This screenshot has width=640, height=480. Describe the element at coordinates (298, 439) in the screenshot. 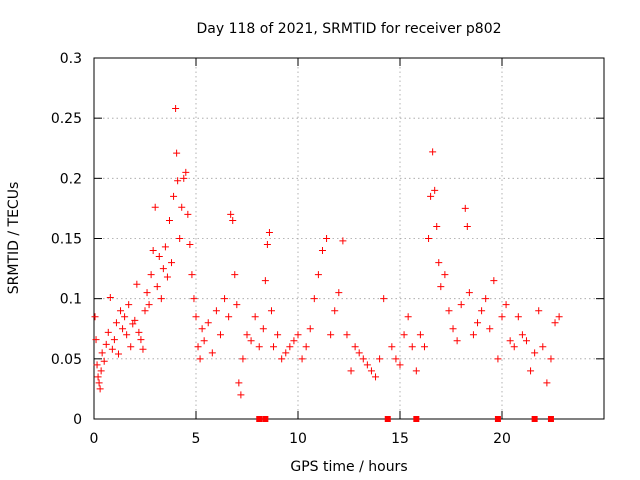

I see `x-tick-label: 10` at that location.